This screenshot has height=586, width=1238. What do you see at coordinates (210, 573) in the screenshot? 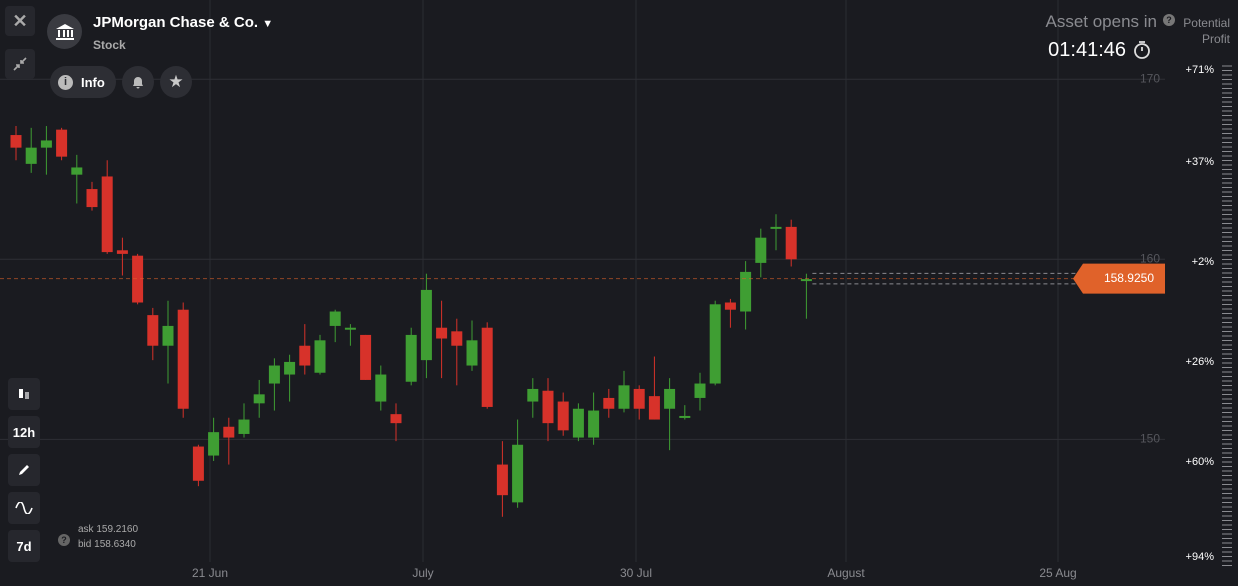
I see `x-tick-label: 21 Jun` at bounding box center [210, 573].